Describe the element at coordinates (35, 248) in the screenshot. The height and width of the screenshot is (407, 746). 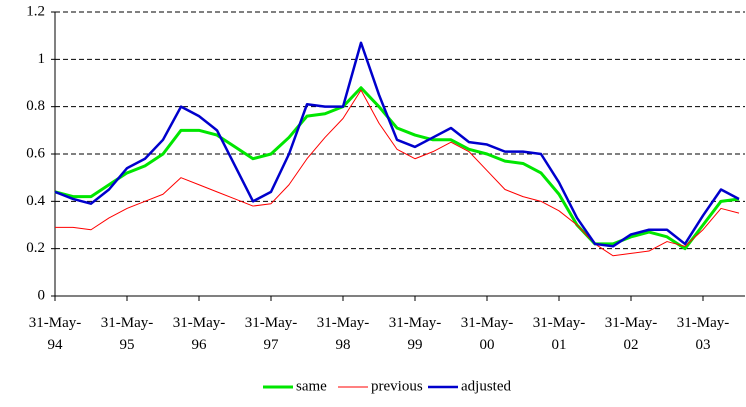
I see `y-tick-label: 0.2` at that location.